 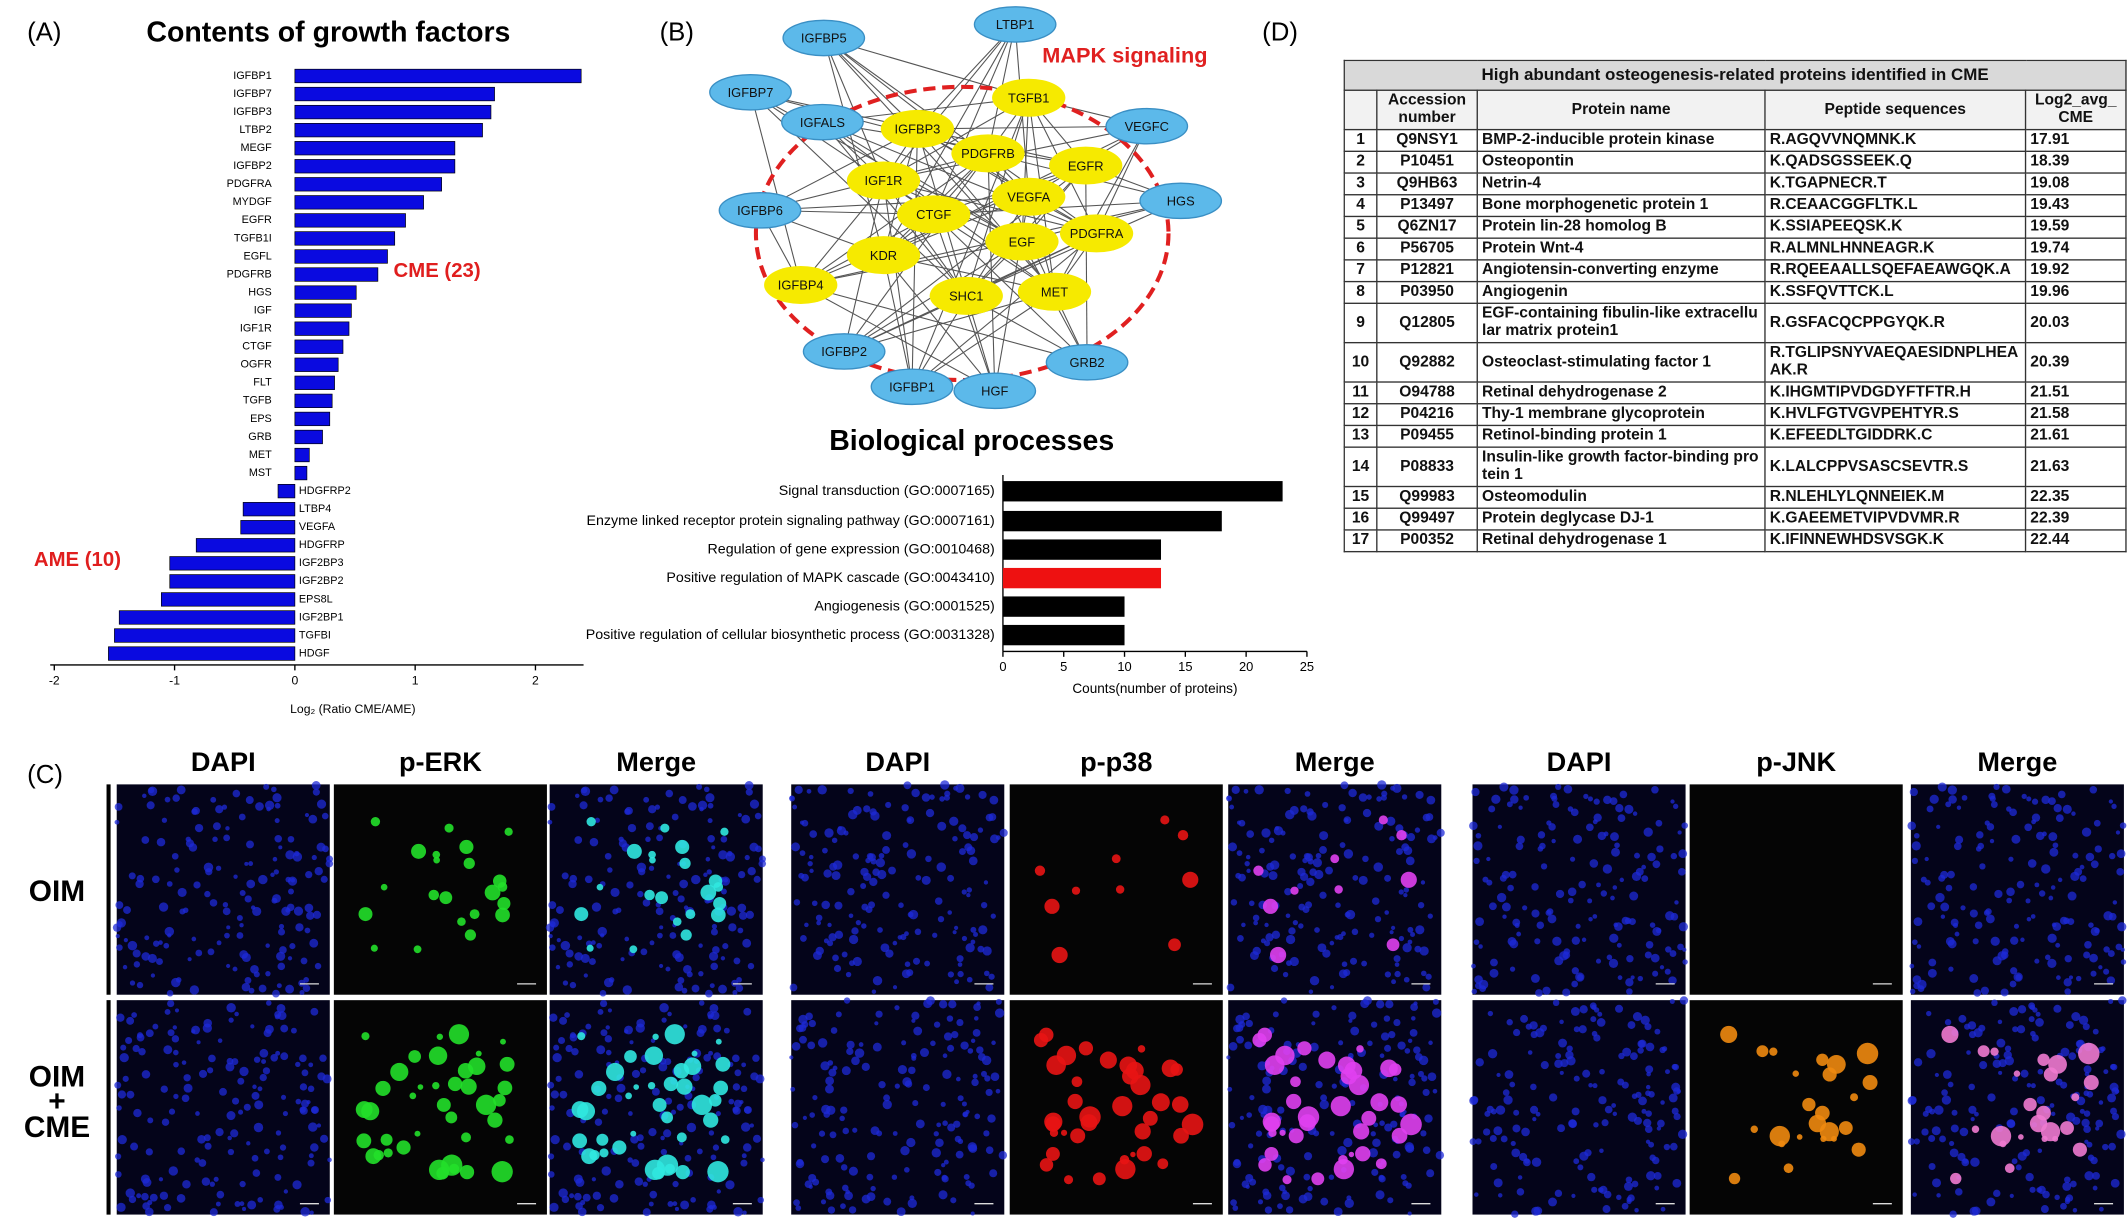 What do you see at coordinates (263, 310) in the screenshot?
I see `category-label: IGF` at bounding box center [263, 310].